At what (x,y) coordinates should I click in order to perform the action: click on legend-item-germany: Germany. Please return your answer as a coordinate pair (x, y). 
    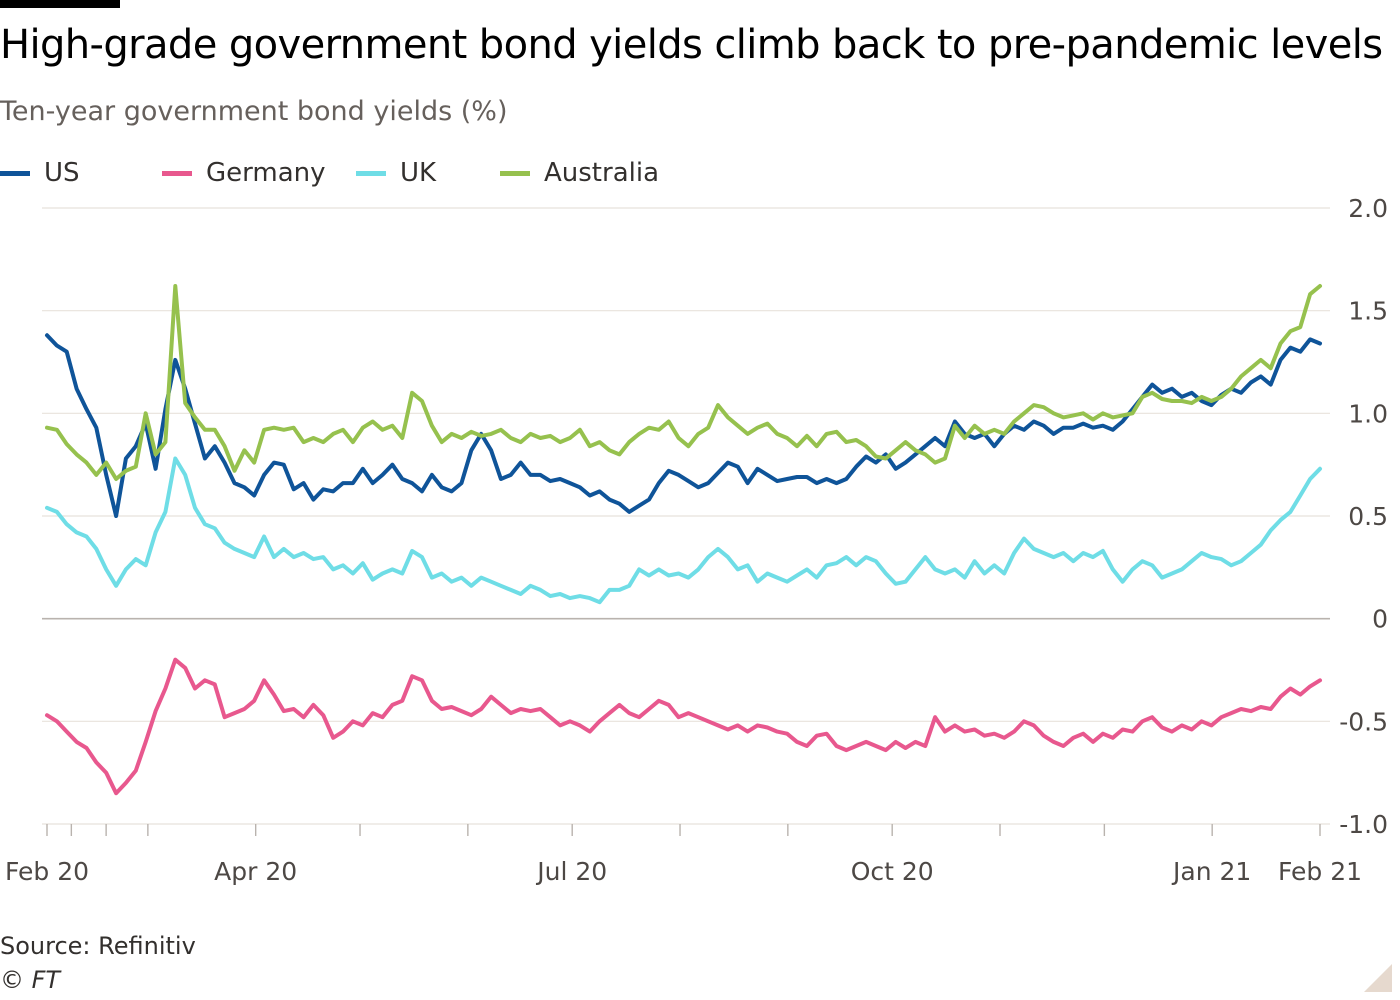
    Looking at the image, I should click on (244, 173).